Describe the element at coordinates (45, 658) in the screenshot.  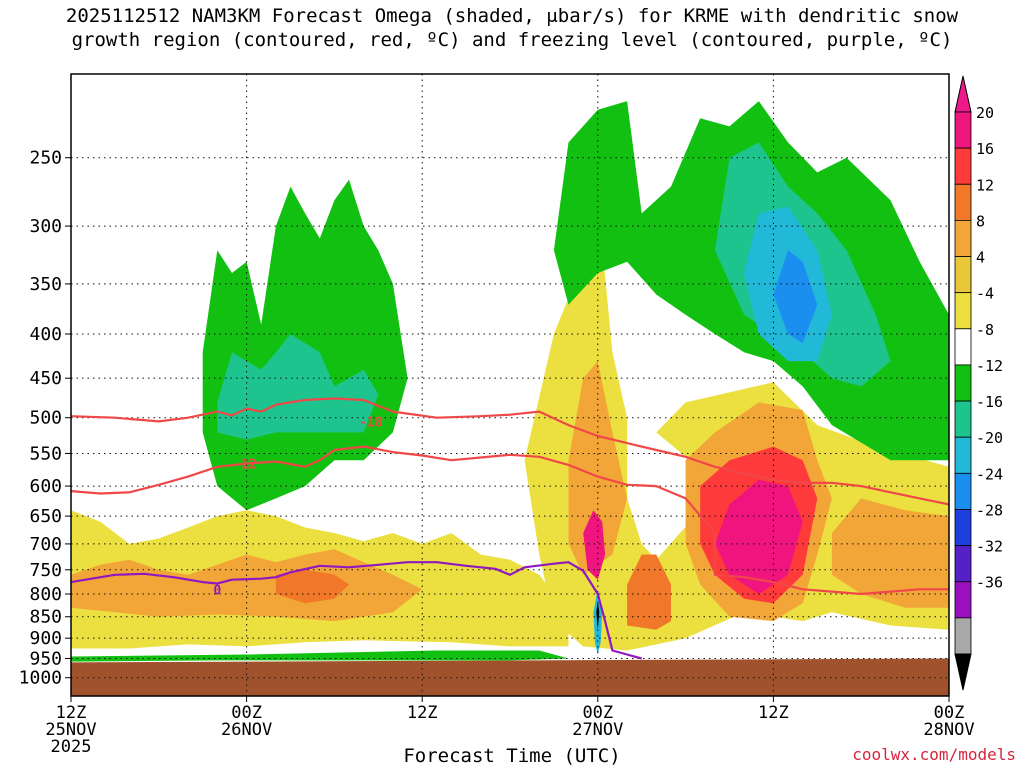
I see `y-tick-label-950: 950` at that location.